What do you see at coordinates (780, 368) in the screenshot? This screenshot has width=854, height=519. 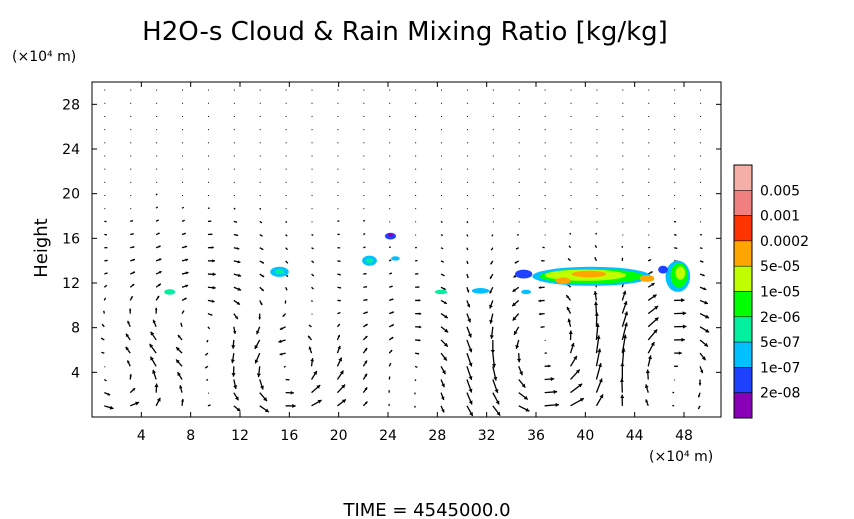 I see `colorbar-label: 1e-07` at bounding box center [780, 368].